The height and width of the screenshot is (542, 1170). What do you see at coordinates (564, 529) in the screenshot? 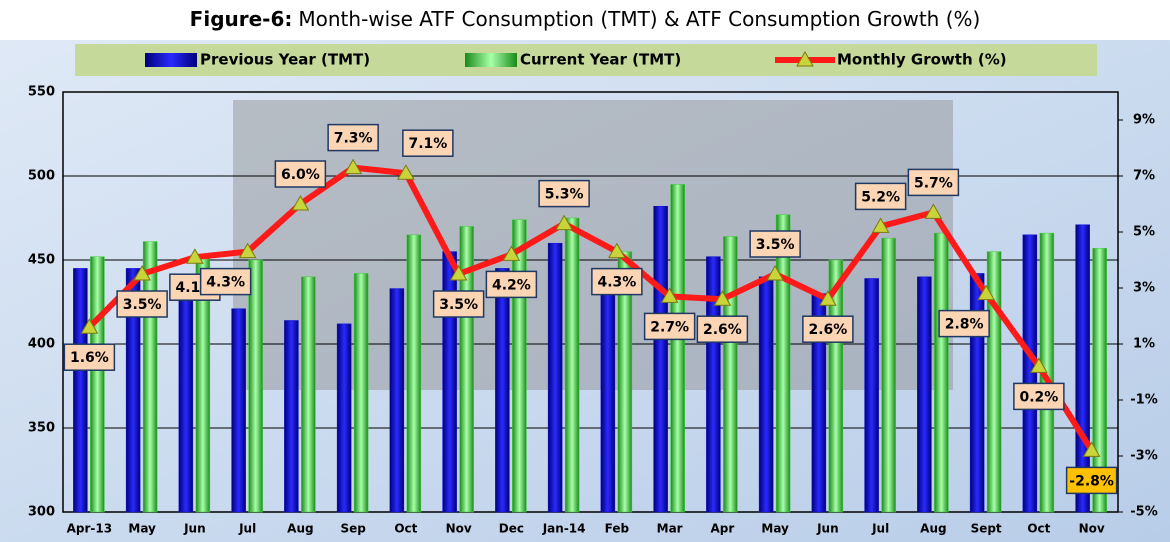
I see `x-tick-label: Jan-14` at bounding box center [564, 529].